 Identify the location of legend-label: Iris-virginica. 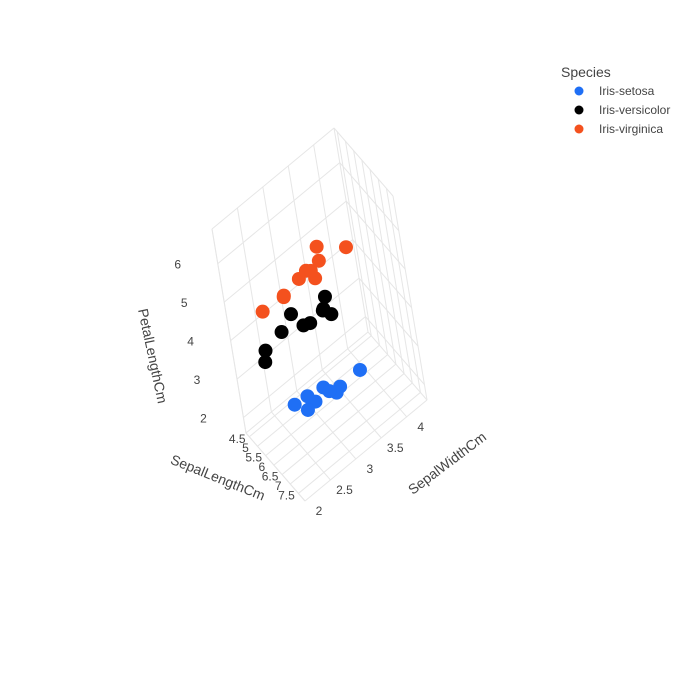
(631, 129).